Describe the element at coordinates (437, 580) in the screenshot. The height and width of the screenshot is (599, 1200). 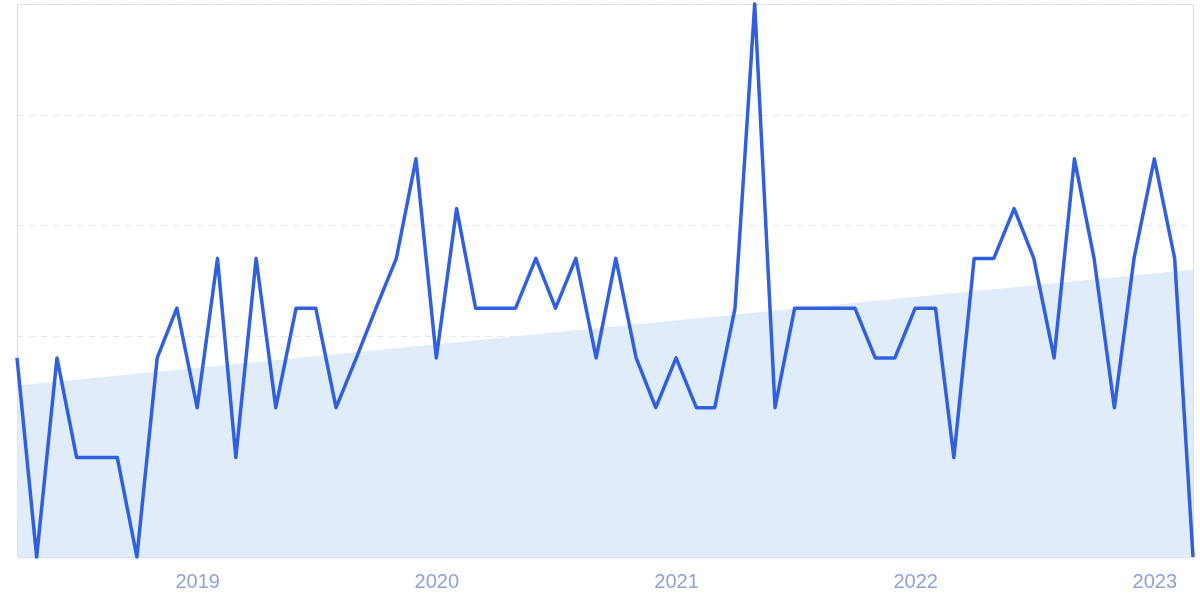
I see `x-tick-label: 2020` at that location.